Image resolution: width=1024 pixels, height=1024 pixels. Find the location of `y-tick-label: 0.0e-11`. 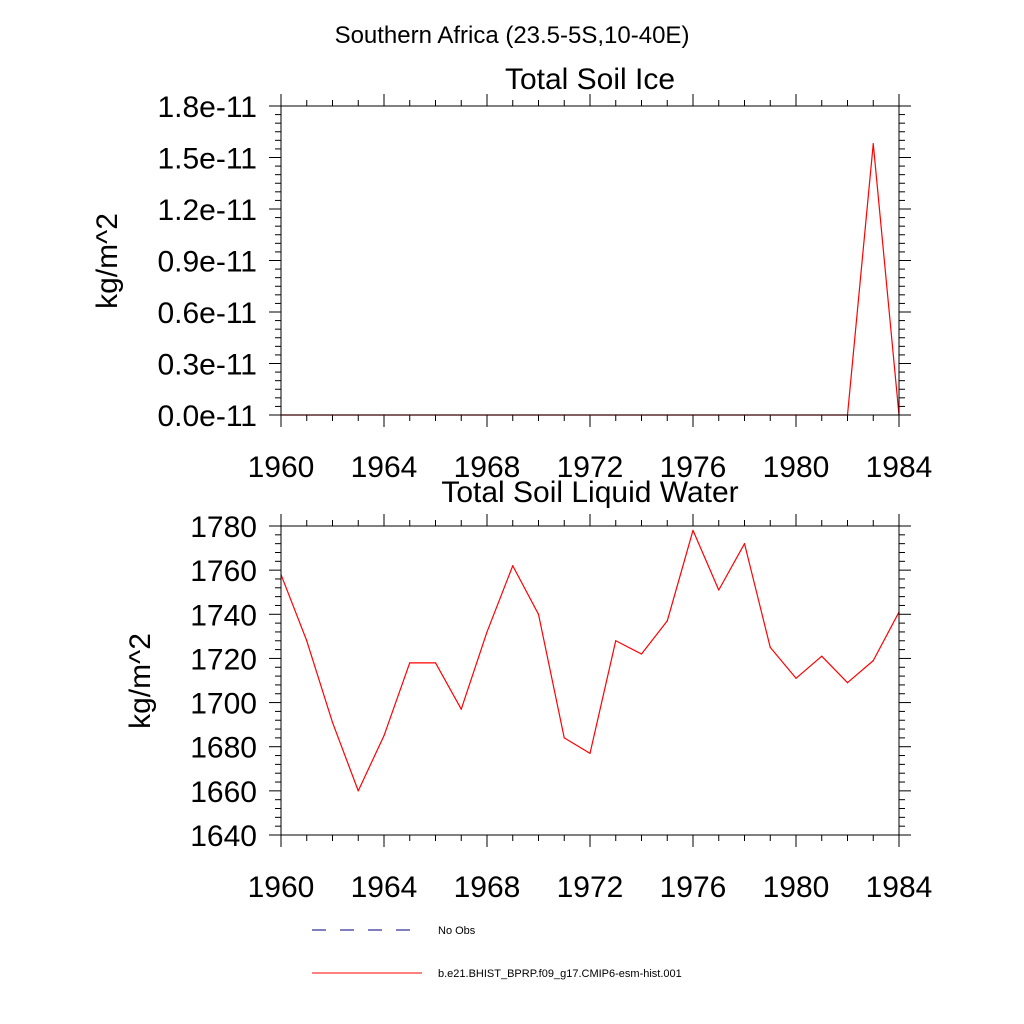

y-tick-label: 0.0e-11 is located at coordinates (207, 416).